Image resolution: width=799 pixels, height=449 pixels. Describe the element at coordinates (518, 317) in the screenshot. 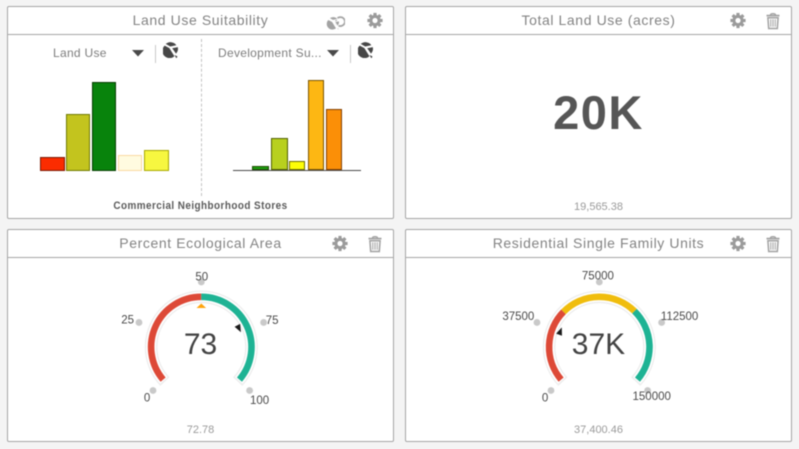

I see `svg-text: 37500` at that location.